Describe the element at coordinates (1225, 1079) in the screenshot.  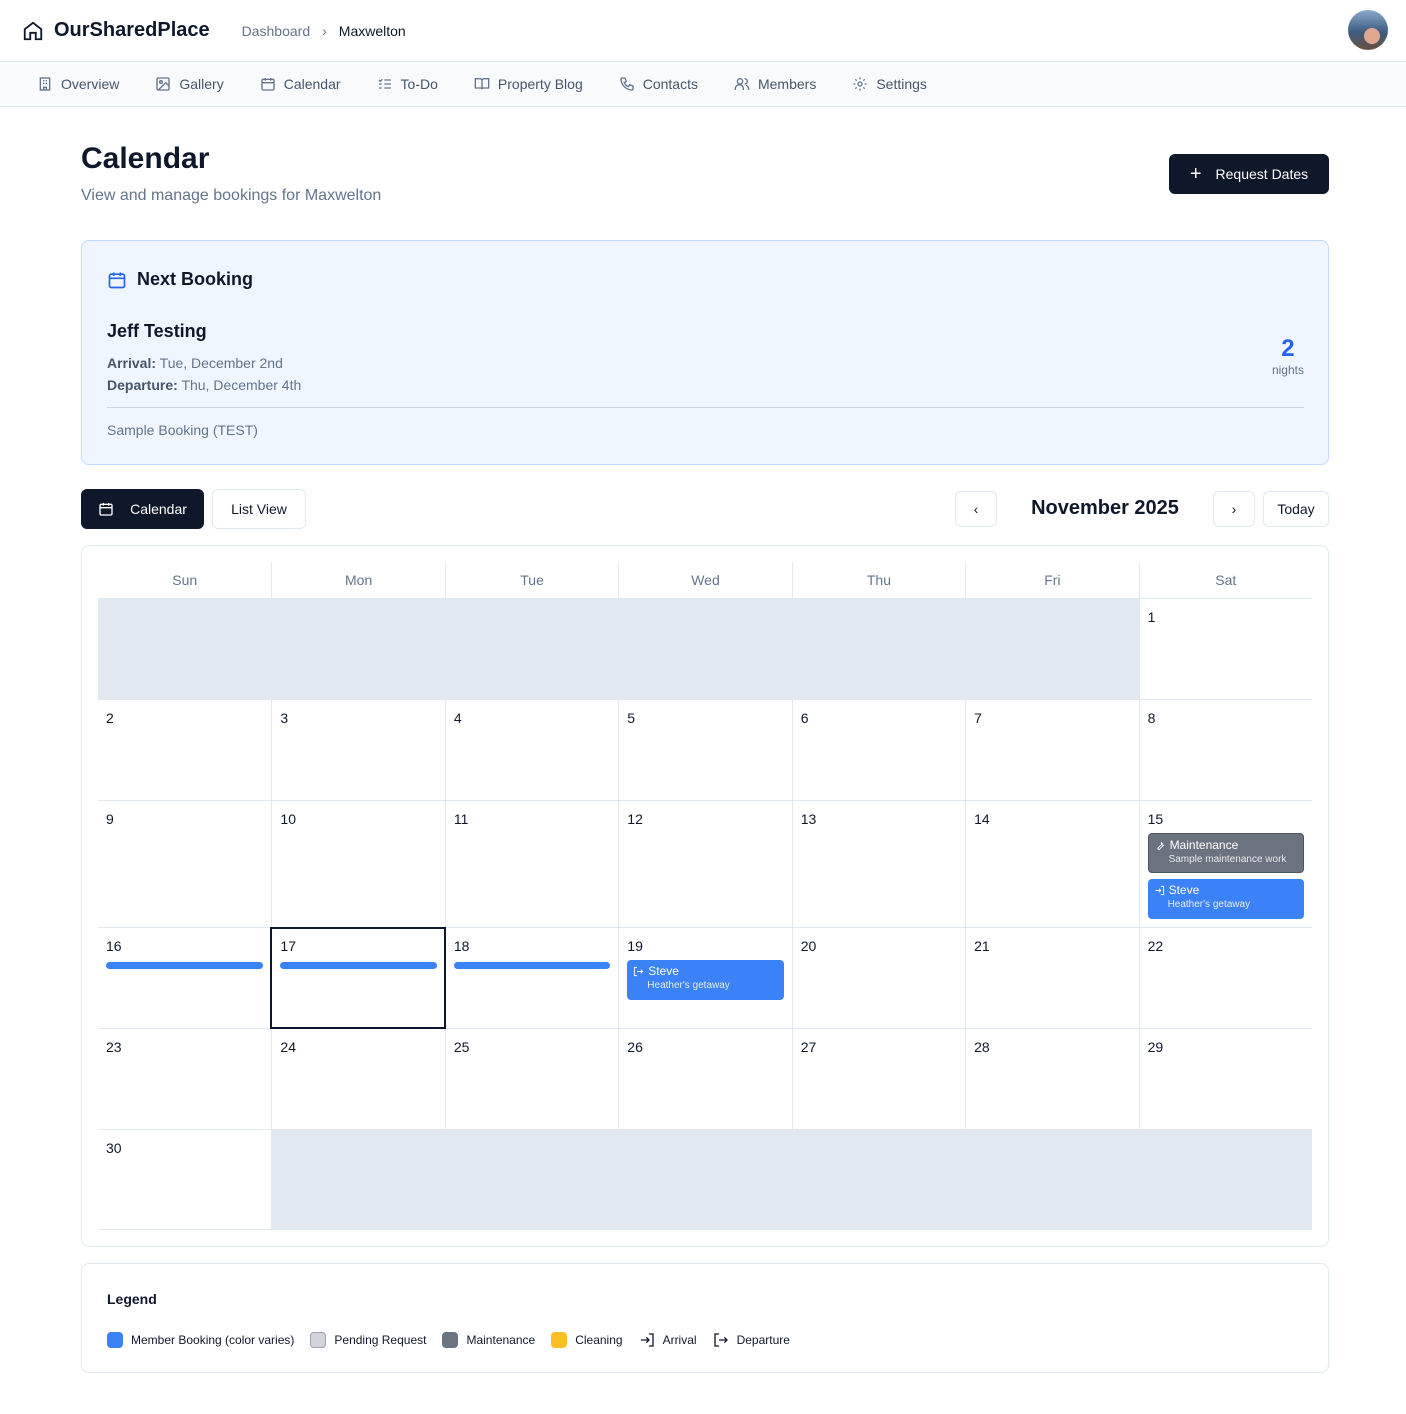
I see `day-cell: 29` at that location.